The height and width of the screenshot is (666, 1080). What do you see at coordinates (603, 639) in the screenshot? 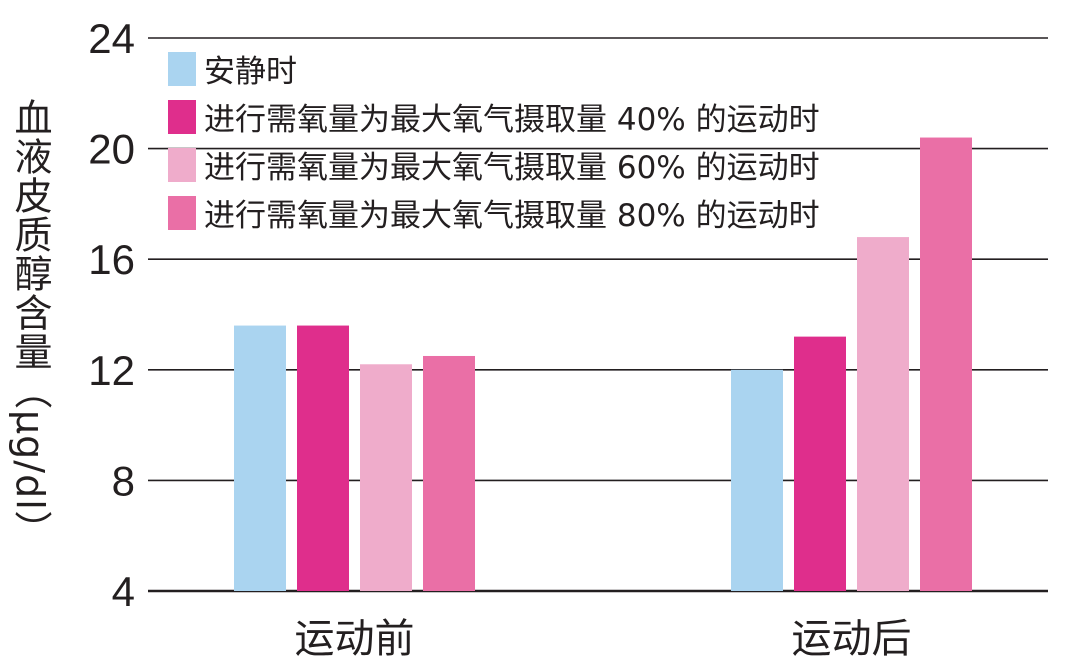
I see `x-tick-labels: 运动前 运动后` at bounding box center [603, 639].